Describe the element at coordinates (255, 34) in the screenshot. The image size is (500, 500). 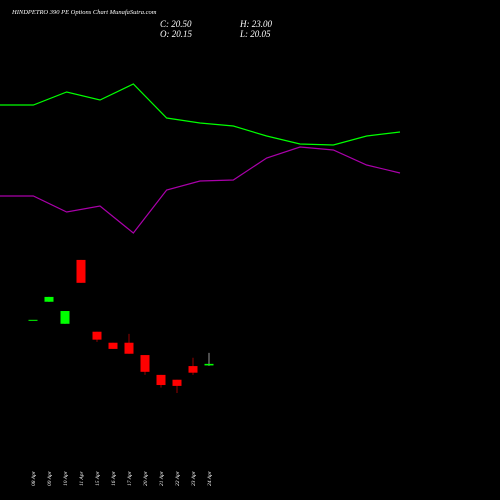
I see `ohlc-label: L: 20.05` at that location.